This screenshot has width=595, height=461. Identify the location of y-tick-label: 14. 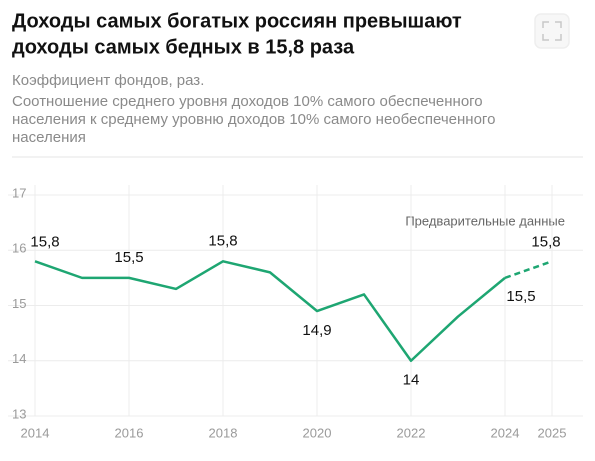
(19, 358).